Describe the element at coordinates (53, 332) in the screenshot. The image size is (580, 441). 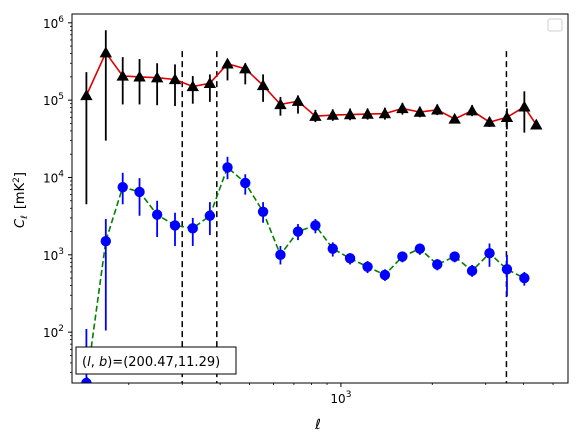
I see `y-tick-label: 10²` at that location.